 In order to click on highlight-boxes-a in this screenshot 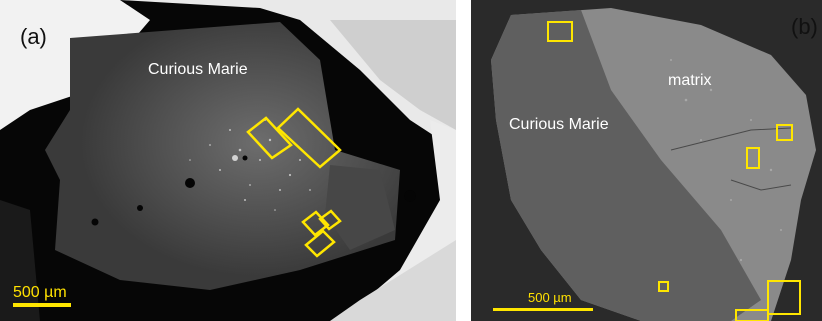, I will do `click(294, 182)`.